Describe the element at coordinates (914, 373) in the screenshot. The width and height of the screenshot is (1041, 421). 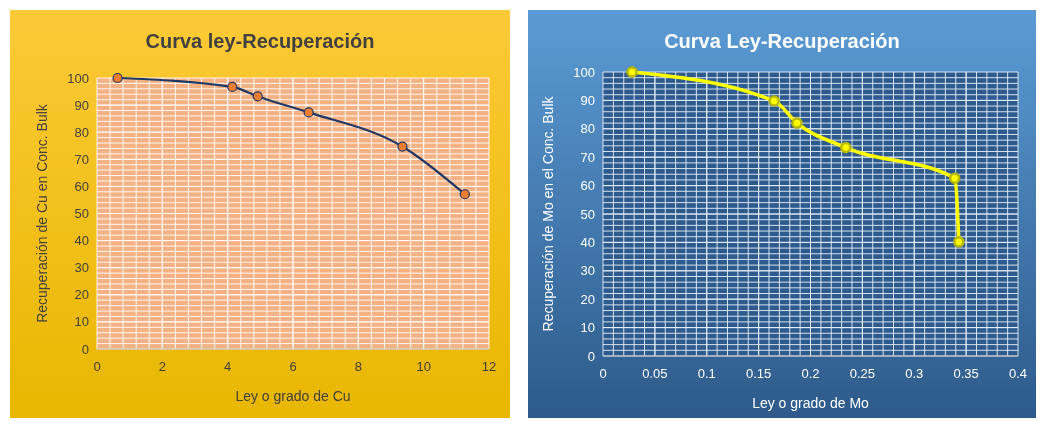
I see `x-tick-label: 0.3` at that location.